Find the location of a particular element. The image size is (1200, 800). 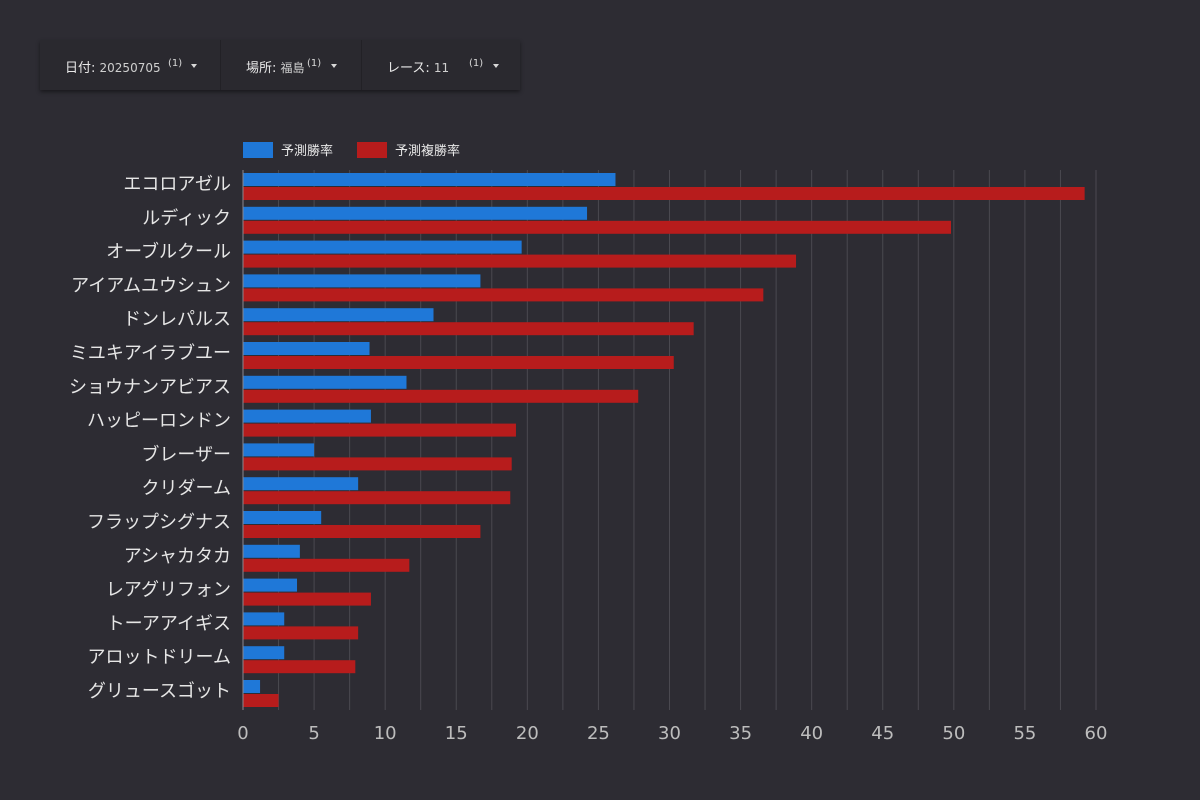

x-tick-label: 15 is located at coordinates (456, 733).